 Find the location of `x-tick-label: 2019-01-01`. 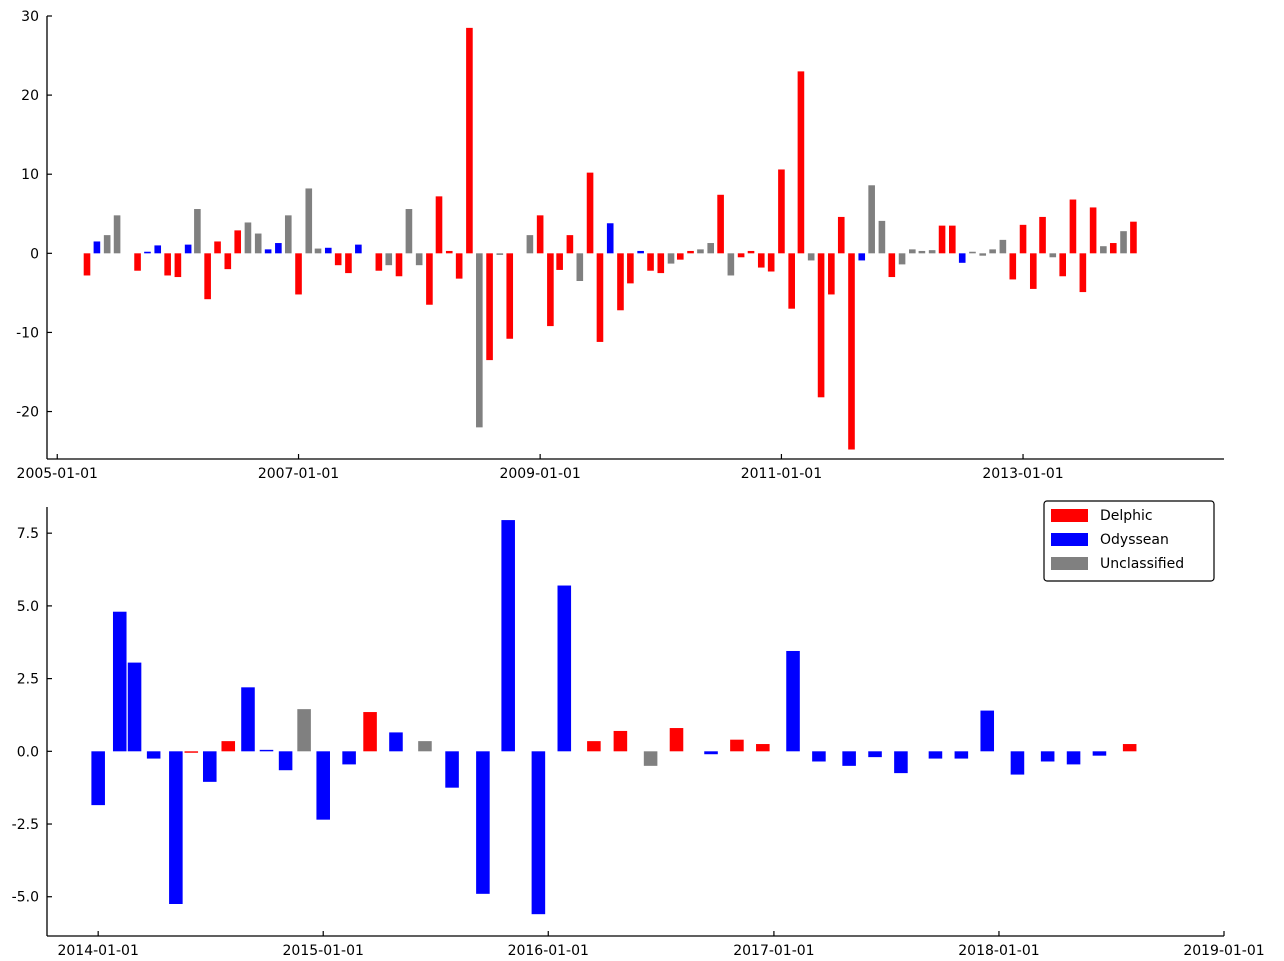

x-tick-label: 2019-01-01 is located at coordinates (1223, 951).